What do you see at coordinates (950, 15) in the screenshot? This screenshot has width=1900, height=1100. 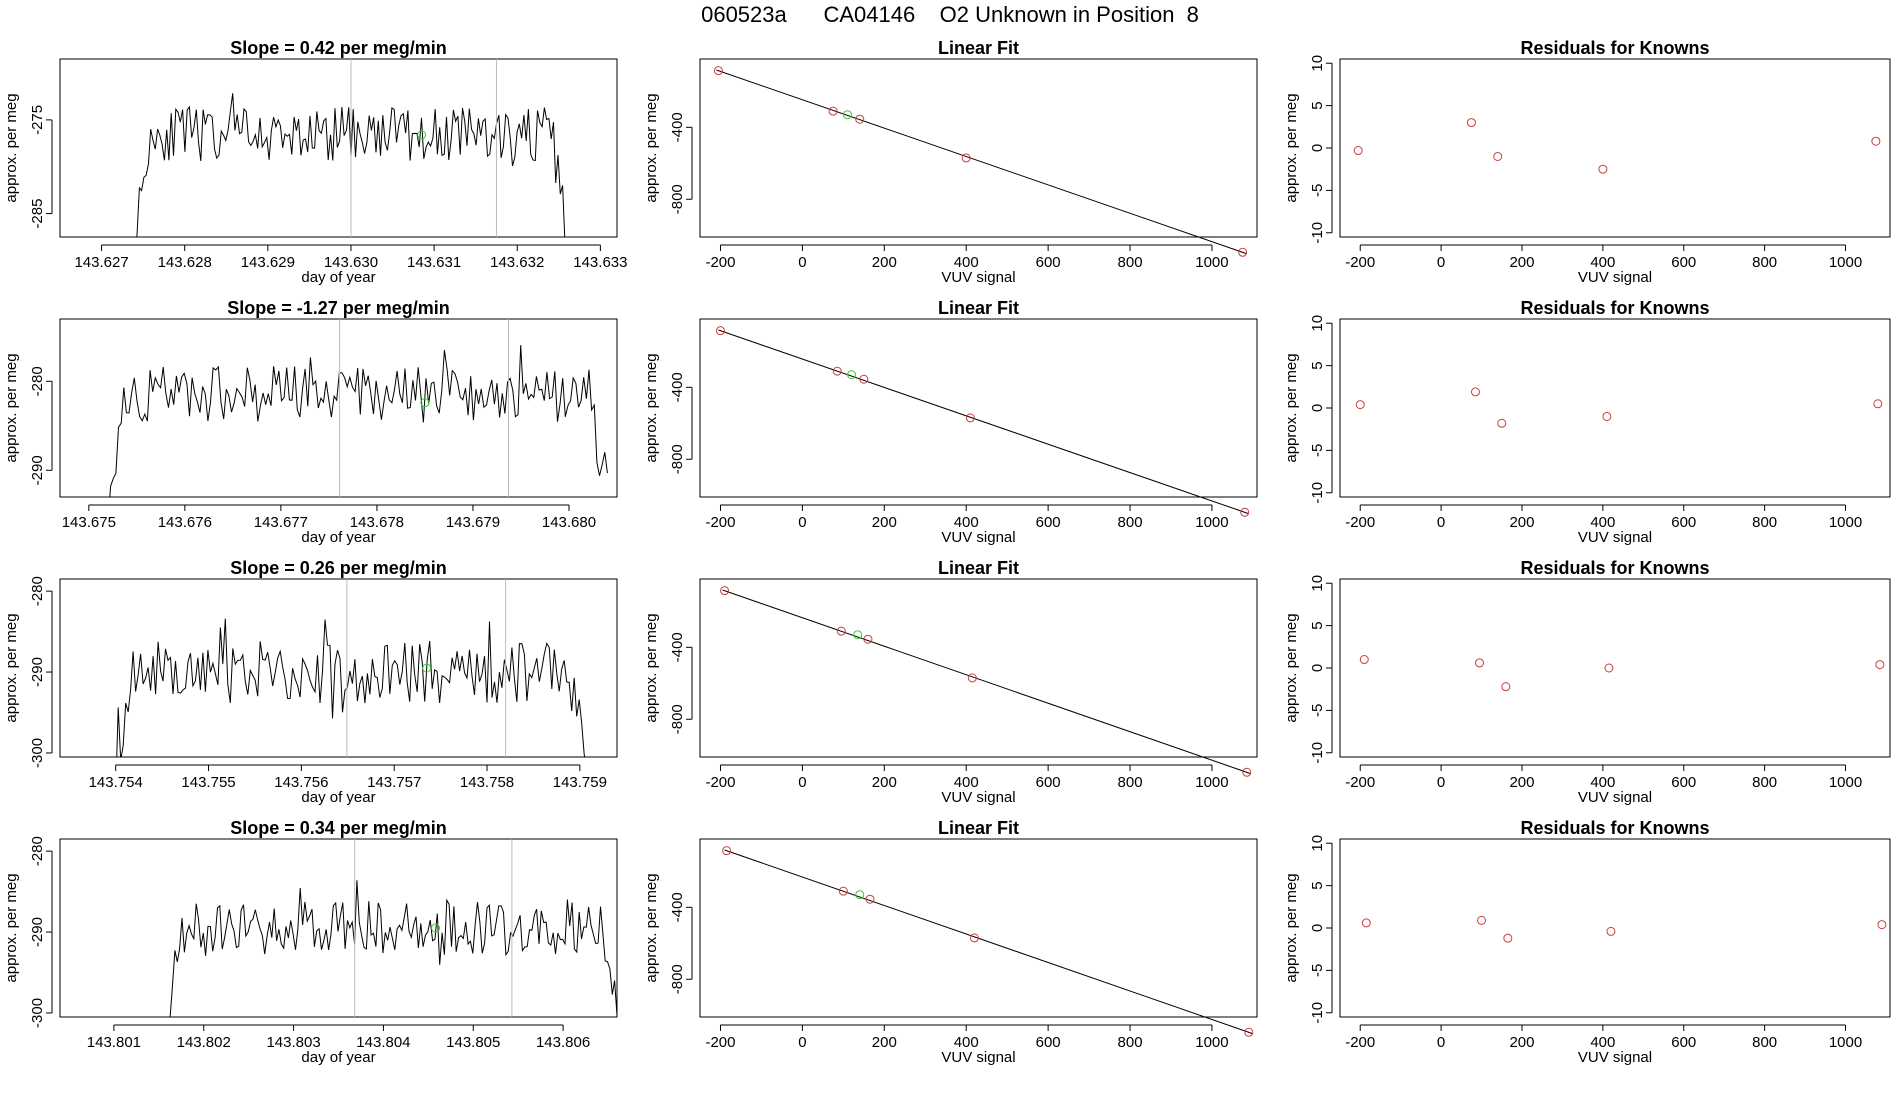 I see `page-title: 060523a CA04146 O2 Unknown in Position 8` at bounding box center [950, 15].